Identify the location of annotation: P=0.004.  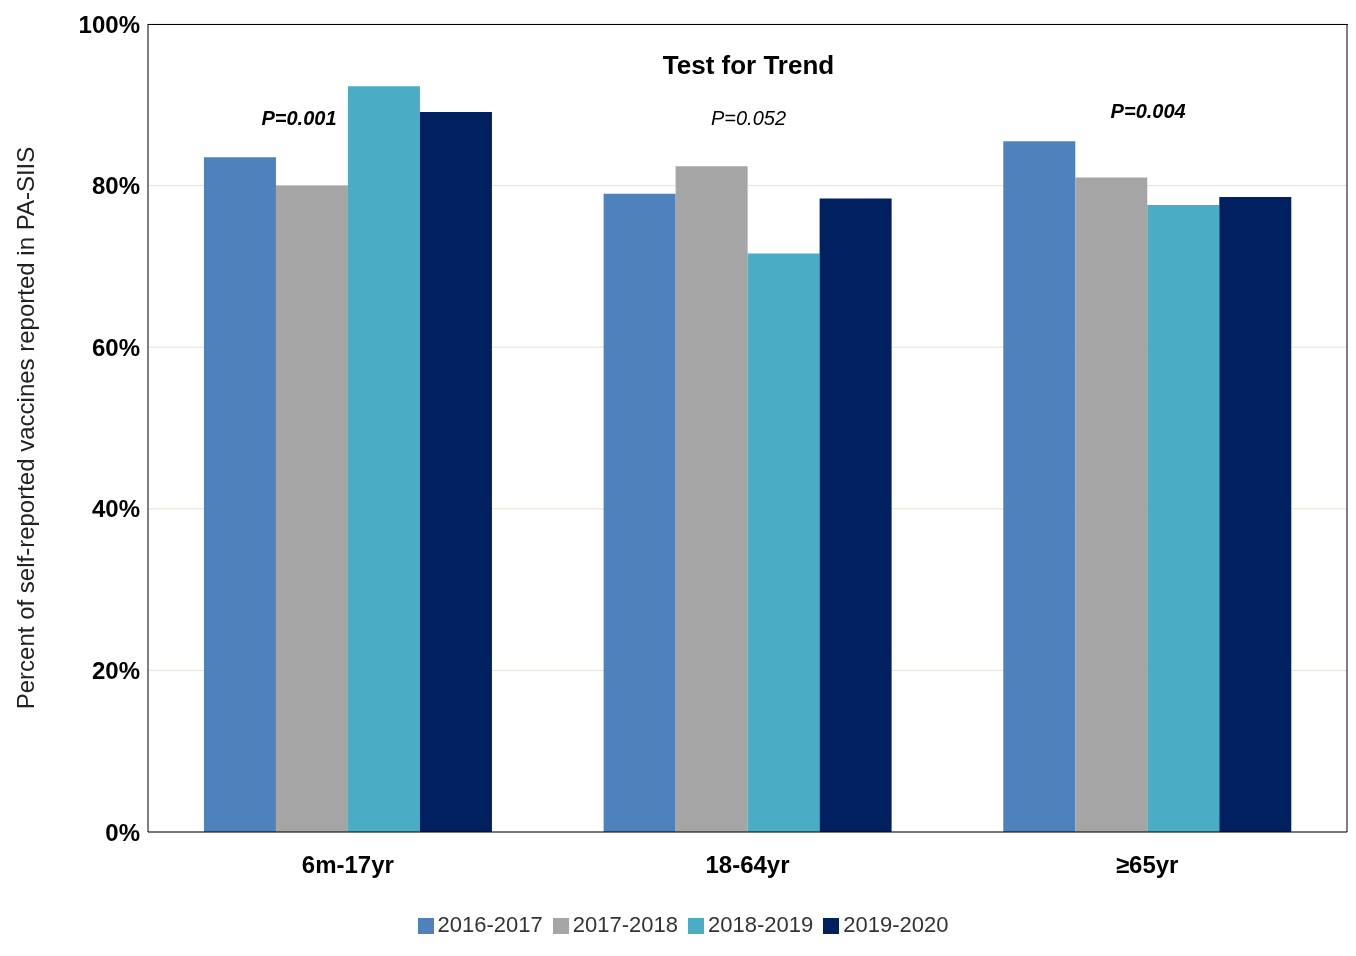
(1148, 111).